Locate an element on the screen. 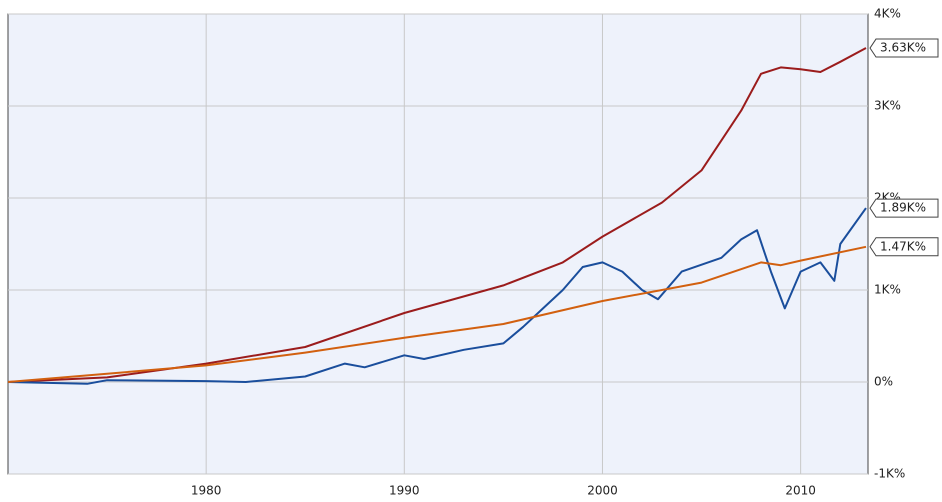 The width and height of the screenshot is (942, 502). y-tick-label: 4K% is located at coordinates (887, 14).